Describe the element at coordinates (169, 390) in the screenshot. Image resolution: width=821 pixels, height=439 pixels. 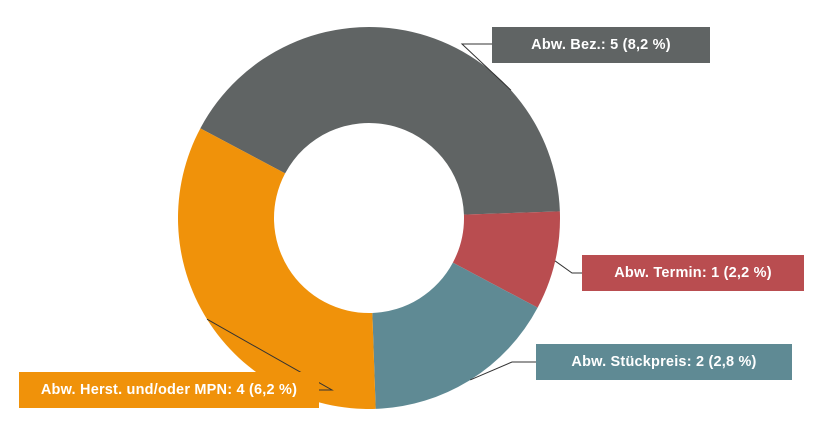
I see `label-abw-herst-mpn: Abw. Herst. und/oder MPN: 4 (6,2 %)` at that location.